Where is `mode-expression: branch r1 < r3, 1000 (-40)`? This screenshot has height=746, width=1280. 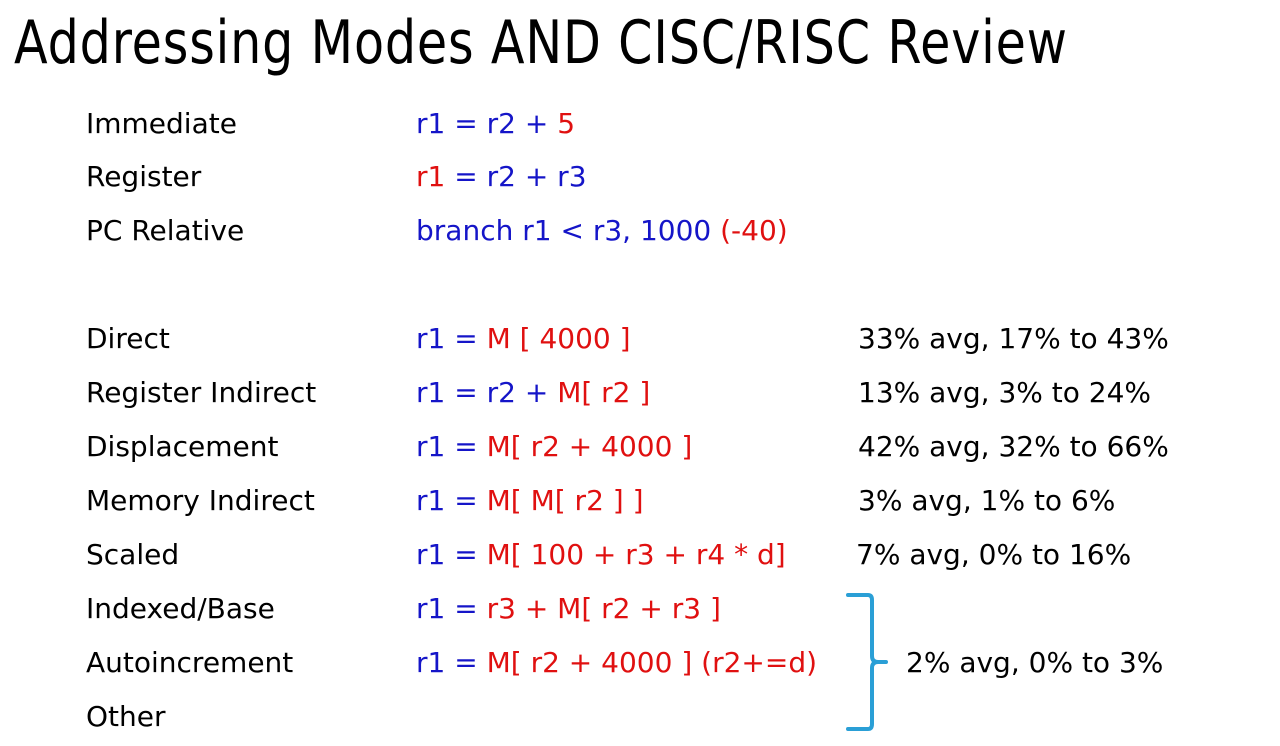
mode-expression: branch r1 < r3, 1000 (-40) is located at coordinates (602, 231).